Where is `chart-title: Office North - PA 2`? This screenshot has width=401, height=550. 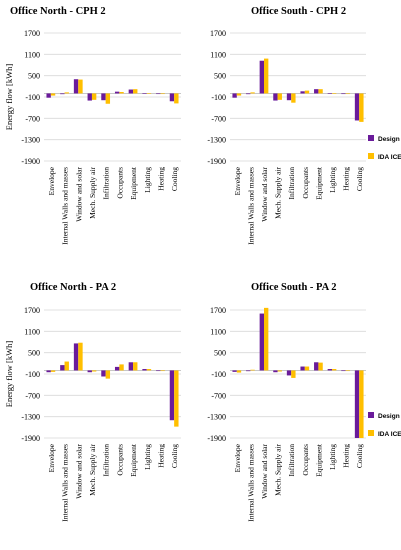
chart-title: Office North - PA 2 is located at coordinates (73, 287).